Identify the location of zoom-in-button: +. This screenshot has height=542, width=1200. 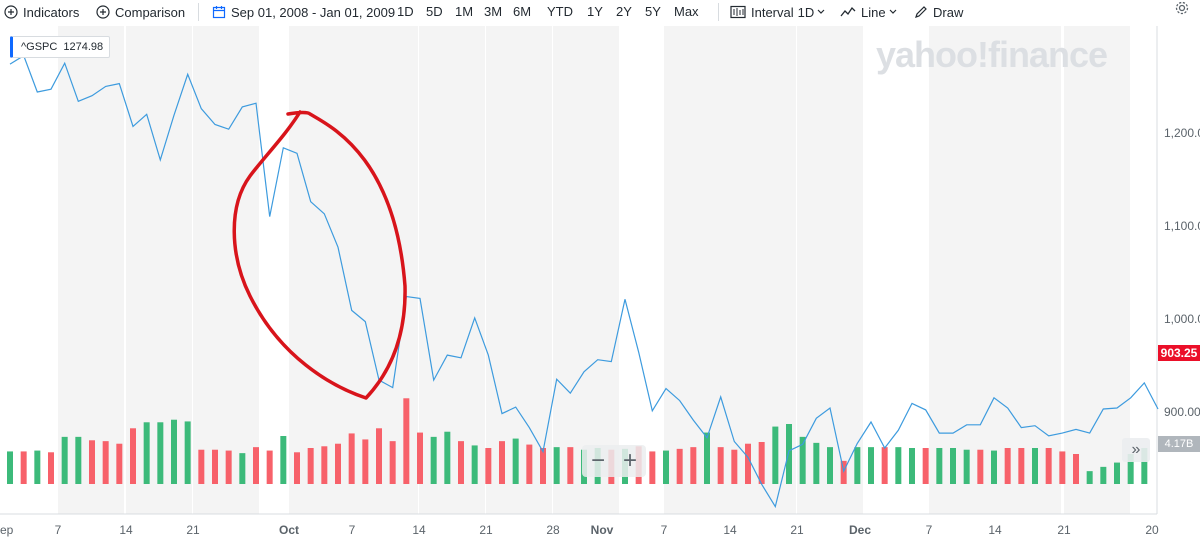
(629, 460).